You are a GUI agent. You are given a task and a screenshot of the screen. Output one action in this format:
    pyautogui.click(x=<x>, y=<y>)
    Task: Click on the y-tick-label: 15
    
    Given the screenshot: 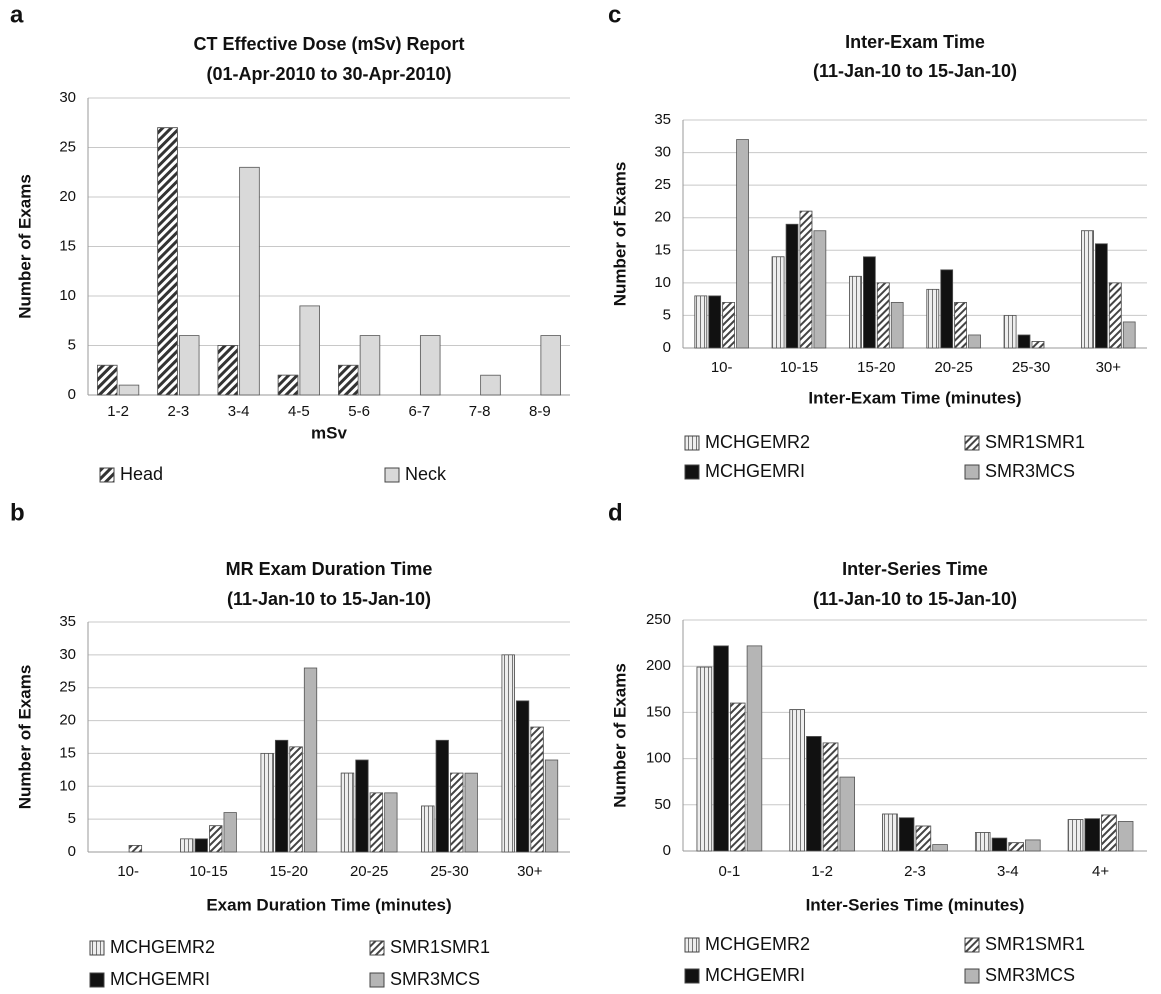 What is the action you would take?
    pyautogui.click(x=67, y=752)
    